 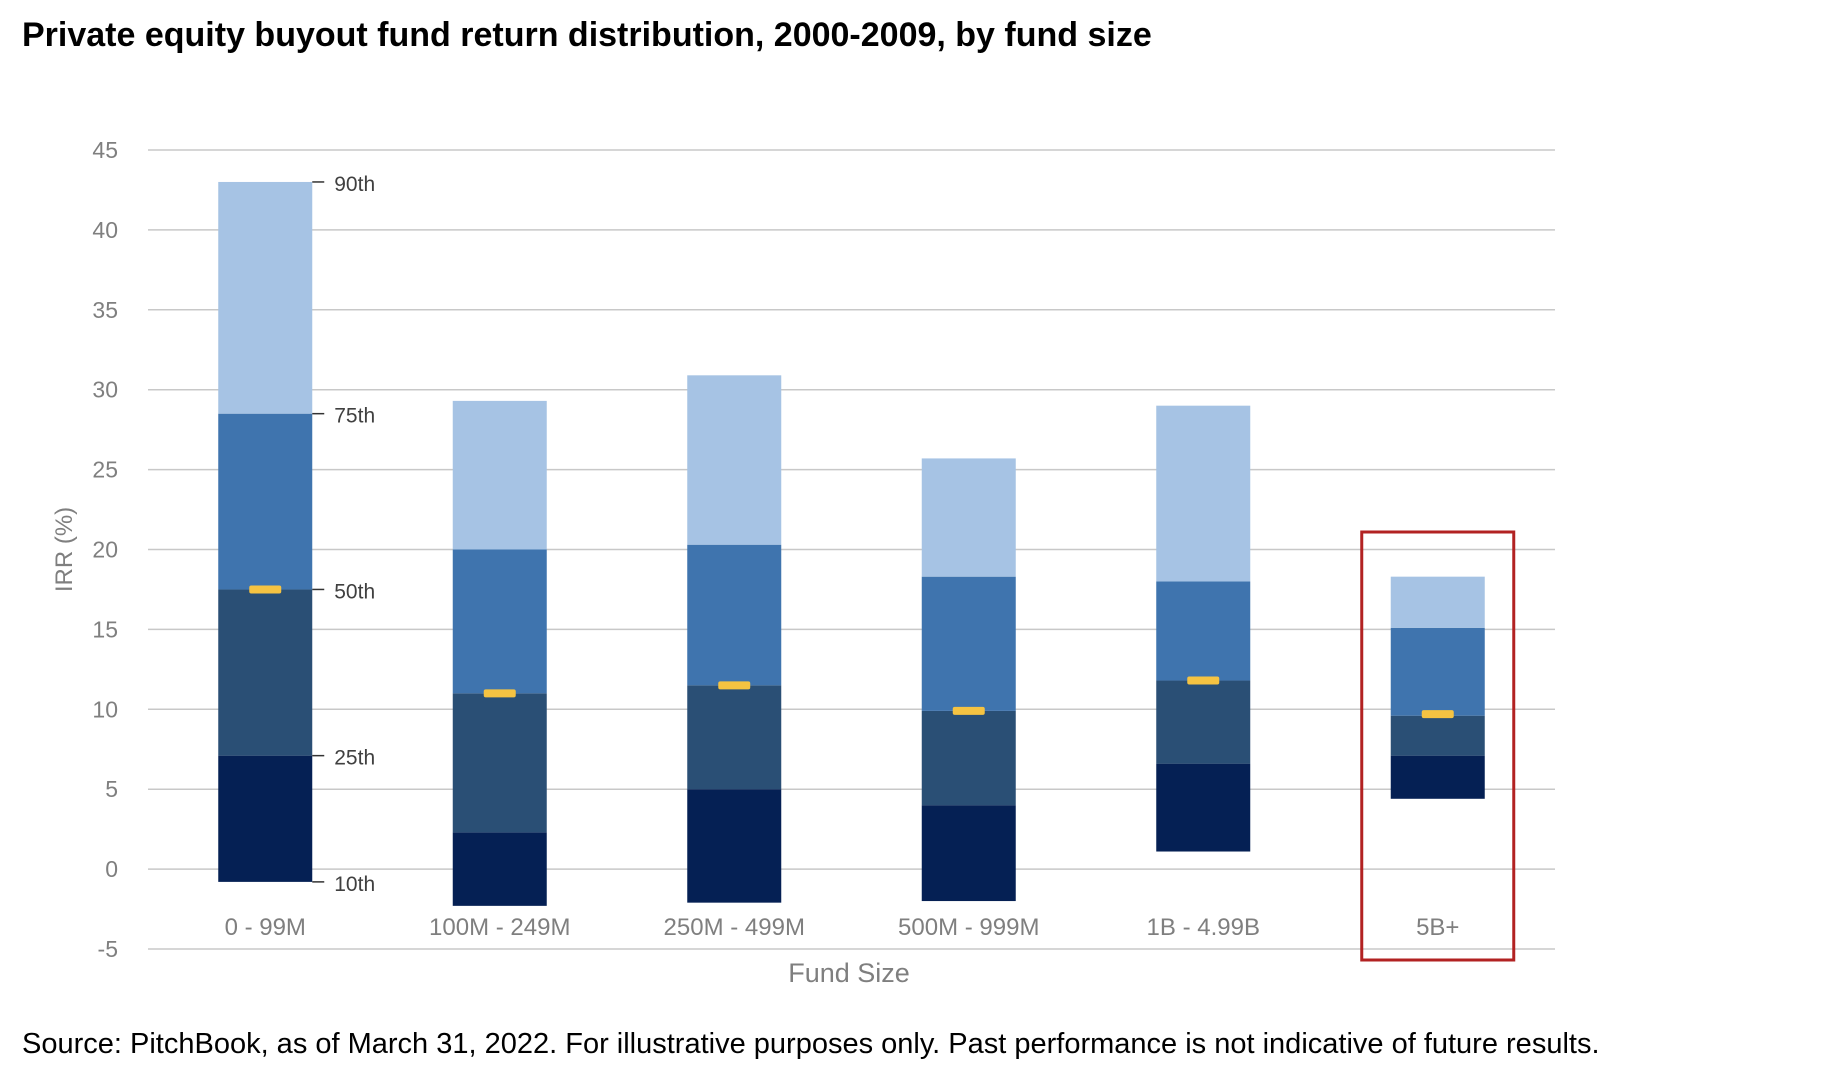 What do you see at coordinates (105, 550) in the screenshot?
I see `y-tick-label: 20` at bounding box center [105, 550].